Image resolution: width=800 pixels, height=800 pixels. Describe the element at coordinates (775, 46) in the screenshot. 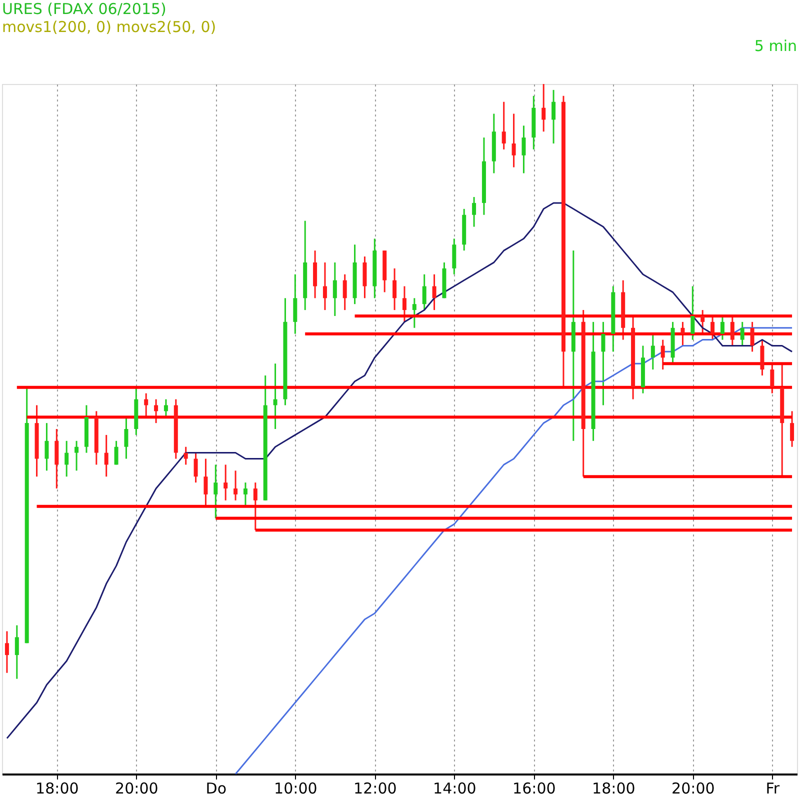

I see `text: 5 min` at that location.